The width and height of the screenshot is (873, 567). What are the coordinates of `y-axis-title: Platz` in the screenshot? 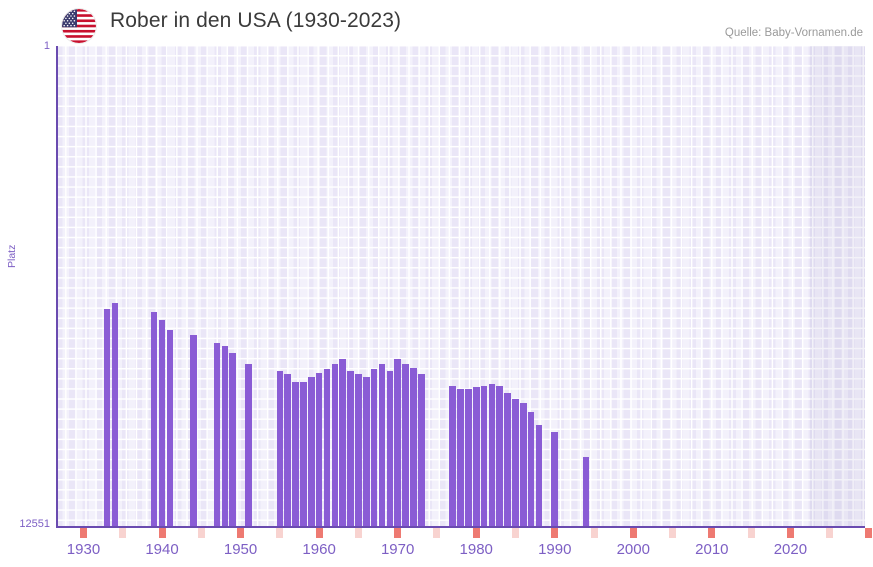 It's located at (12, 256).